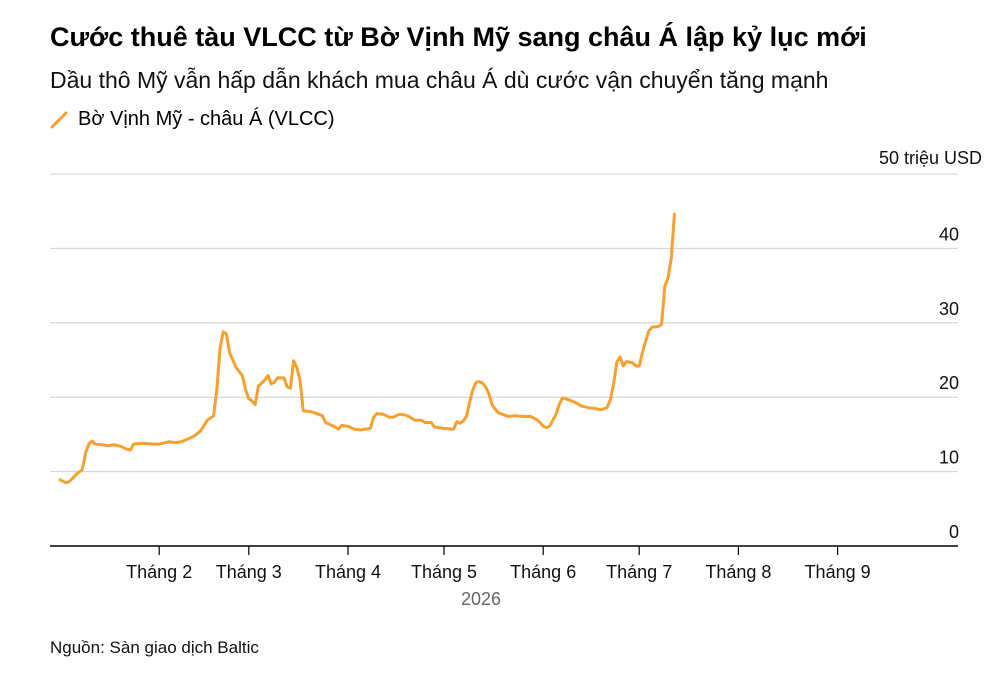 The width and height of the screenshot is (991, 690). Describe the element at coordinates (543, 572) in the screenshot. I see `x-tick-label-5: Tháng 6` at that location.